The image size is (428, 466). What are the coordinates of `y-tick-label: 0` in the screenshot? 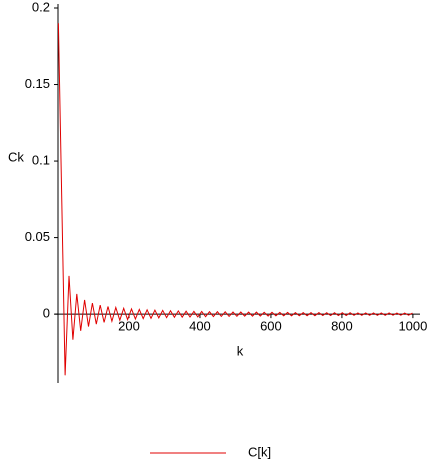 It's located at (46, 313).